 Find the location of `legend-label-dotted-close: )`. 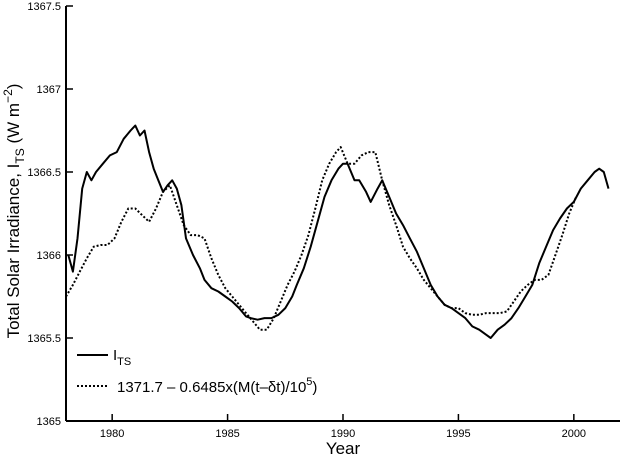

legend-label-dotted-close: ) is located at coordinates (314, 387).